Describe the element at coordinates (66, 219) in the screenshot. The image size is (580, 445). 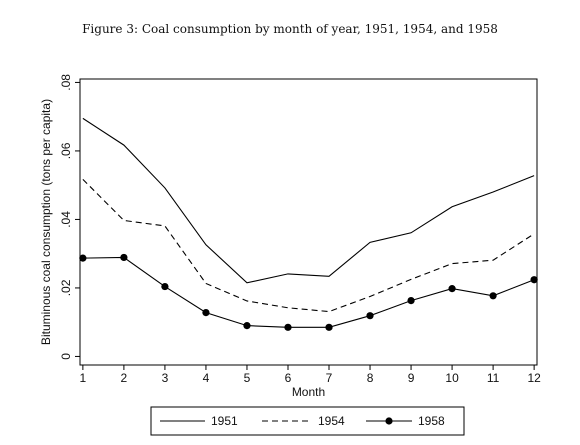
I see `y-tick-label-2: .04` at that location.